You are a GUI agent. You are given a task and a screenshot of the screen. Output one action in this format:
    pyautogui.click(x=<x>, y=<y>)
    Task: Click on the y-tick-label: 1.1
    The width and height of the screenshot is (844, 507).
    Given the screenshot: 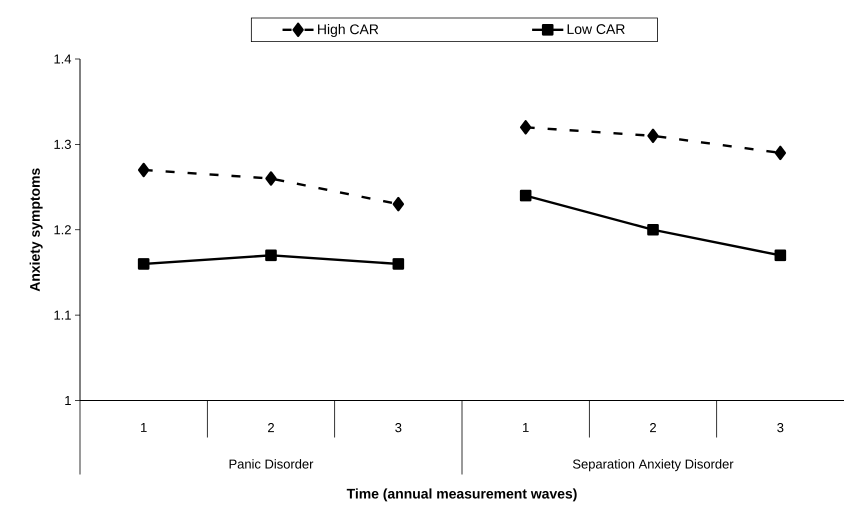 What is the action you would take?
    pyautogui.click(x=62, y=315)
    